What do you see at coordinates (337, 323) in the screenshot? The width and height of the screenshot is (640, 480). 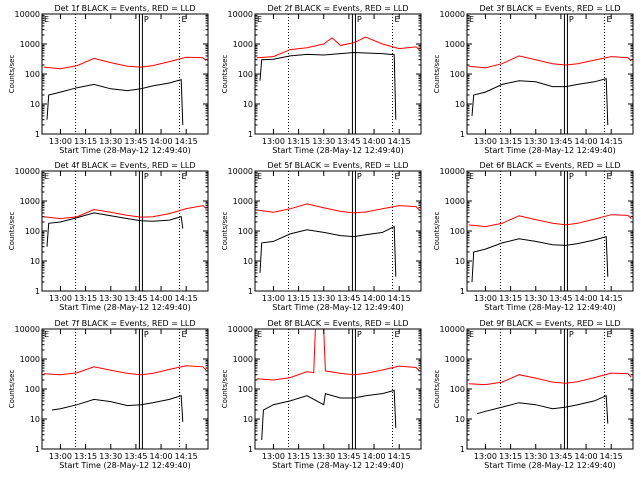 I see `panel-title: Det 8f BLACK = Events, RED = LLD` at bounding box center [337, 323].